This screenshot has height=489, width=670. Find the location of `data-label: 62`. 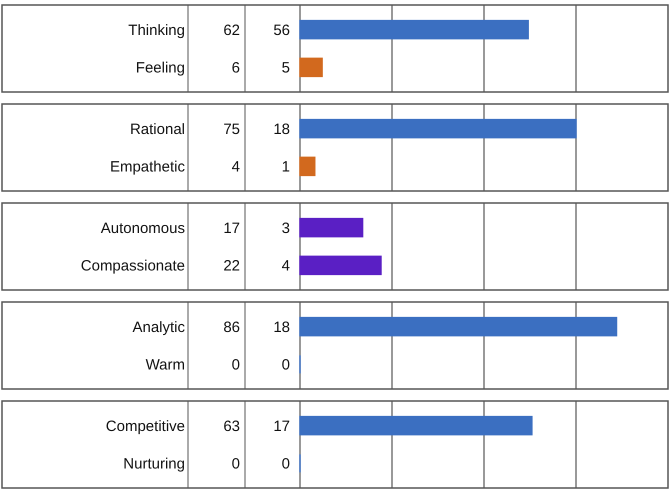

data-label: 62 is located at coordinates (231, 30).